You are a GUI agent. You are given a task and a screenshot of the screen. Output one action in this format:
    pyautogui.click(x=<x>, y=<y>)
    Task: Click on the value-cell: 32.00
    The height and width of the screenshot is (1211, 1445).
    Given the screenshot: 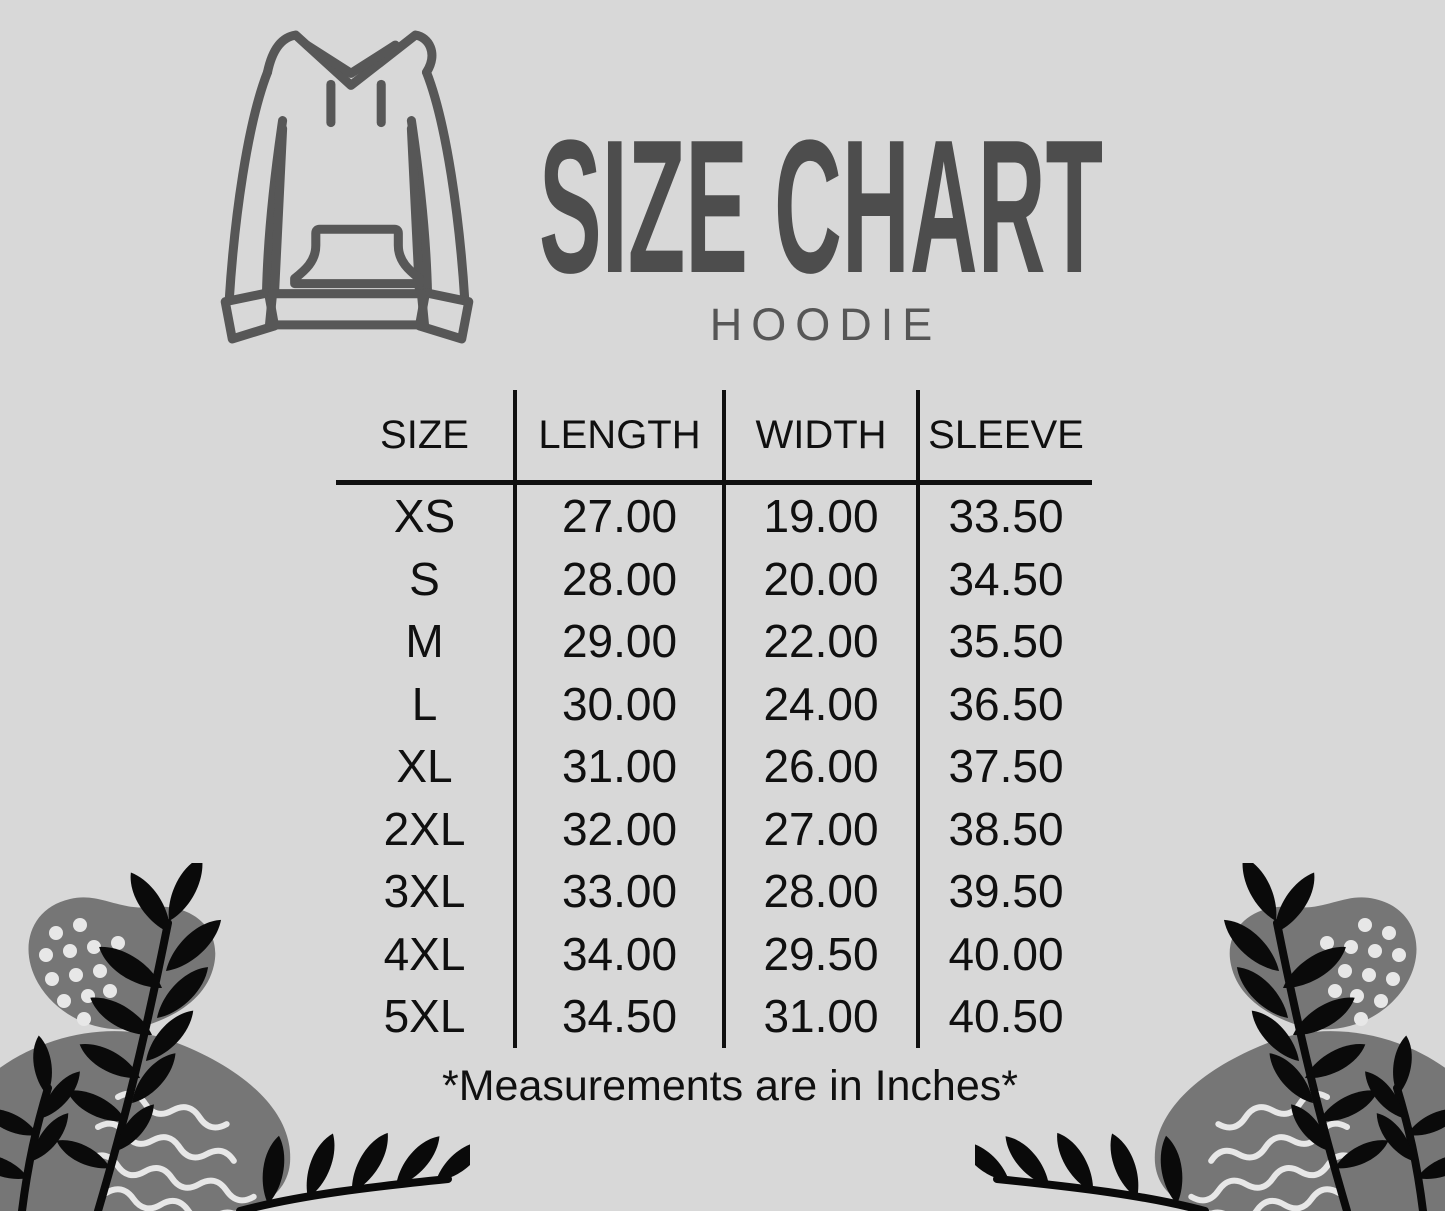 What is the action you would take?
    pyautogui.click(x=617, y=828)
    